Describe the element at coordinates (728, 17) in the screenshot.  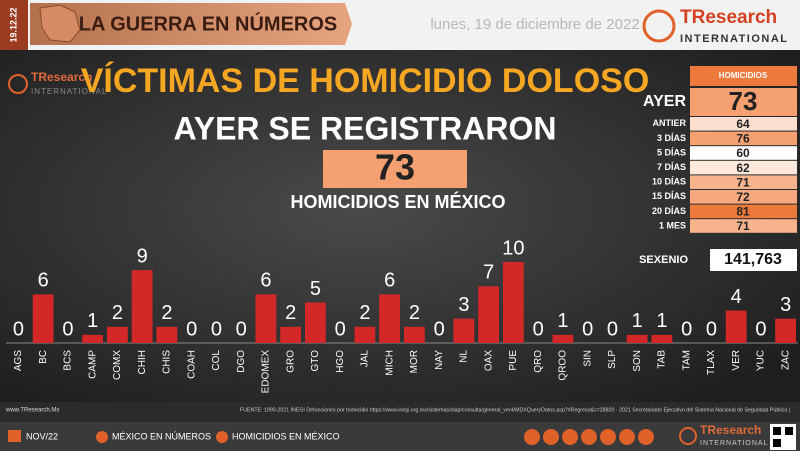
I see `logo: TResearch` at that location.